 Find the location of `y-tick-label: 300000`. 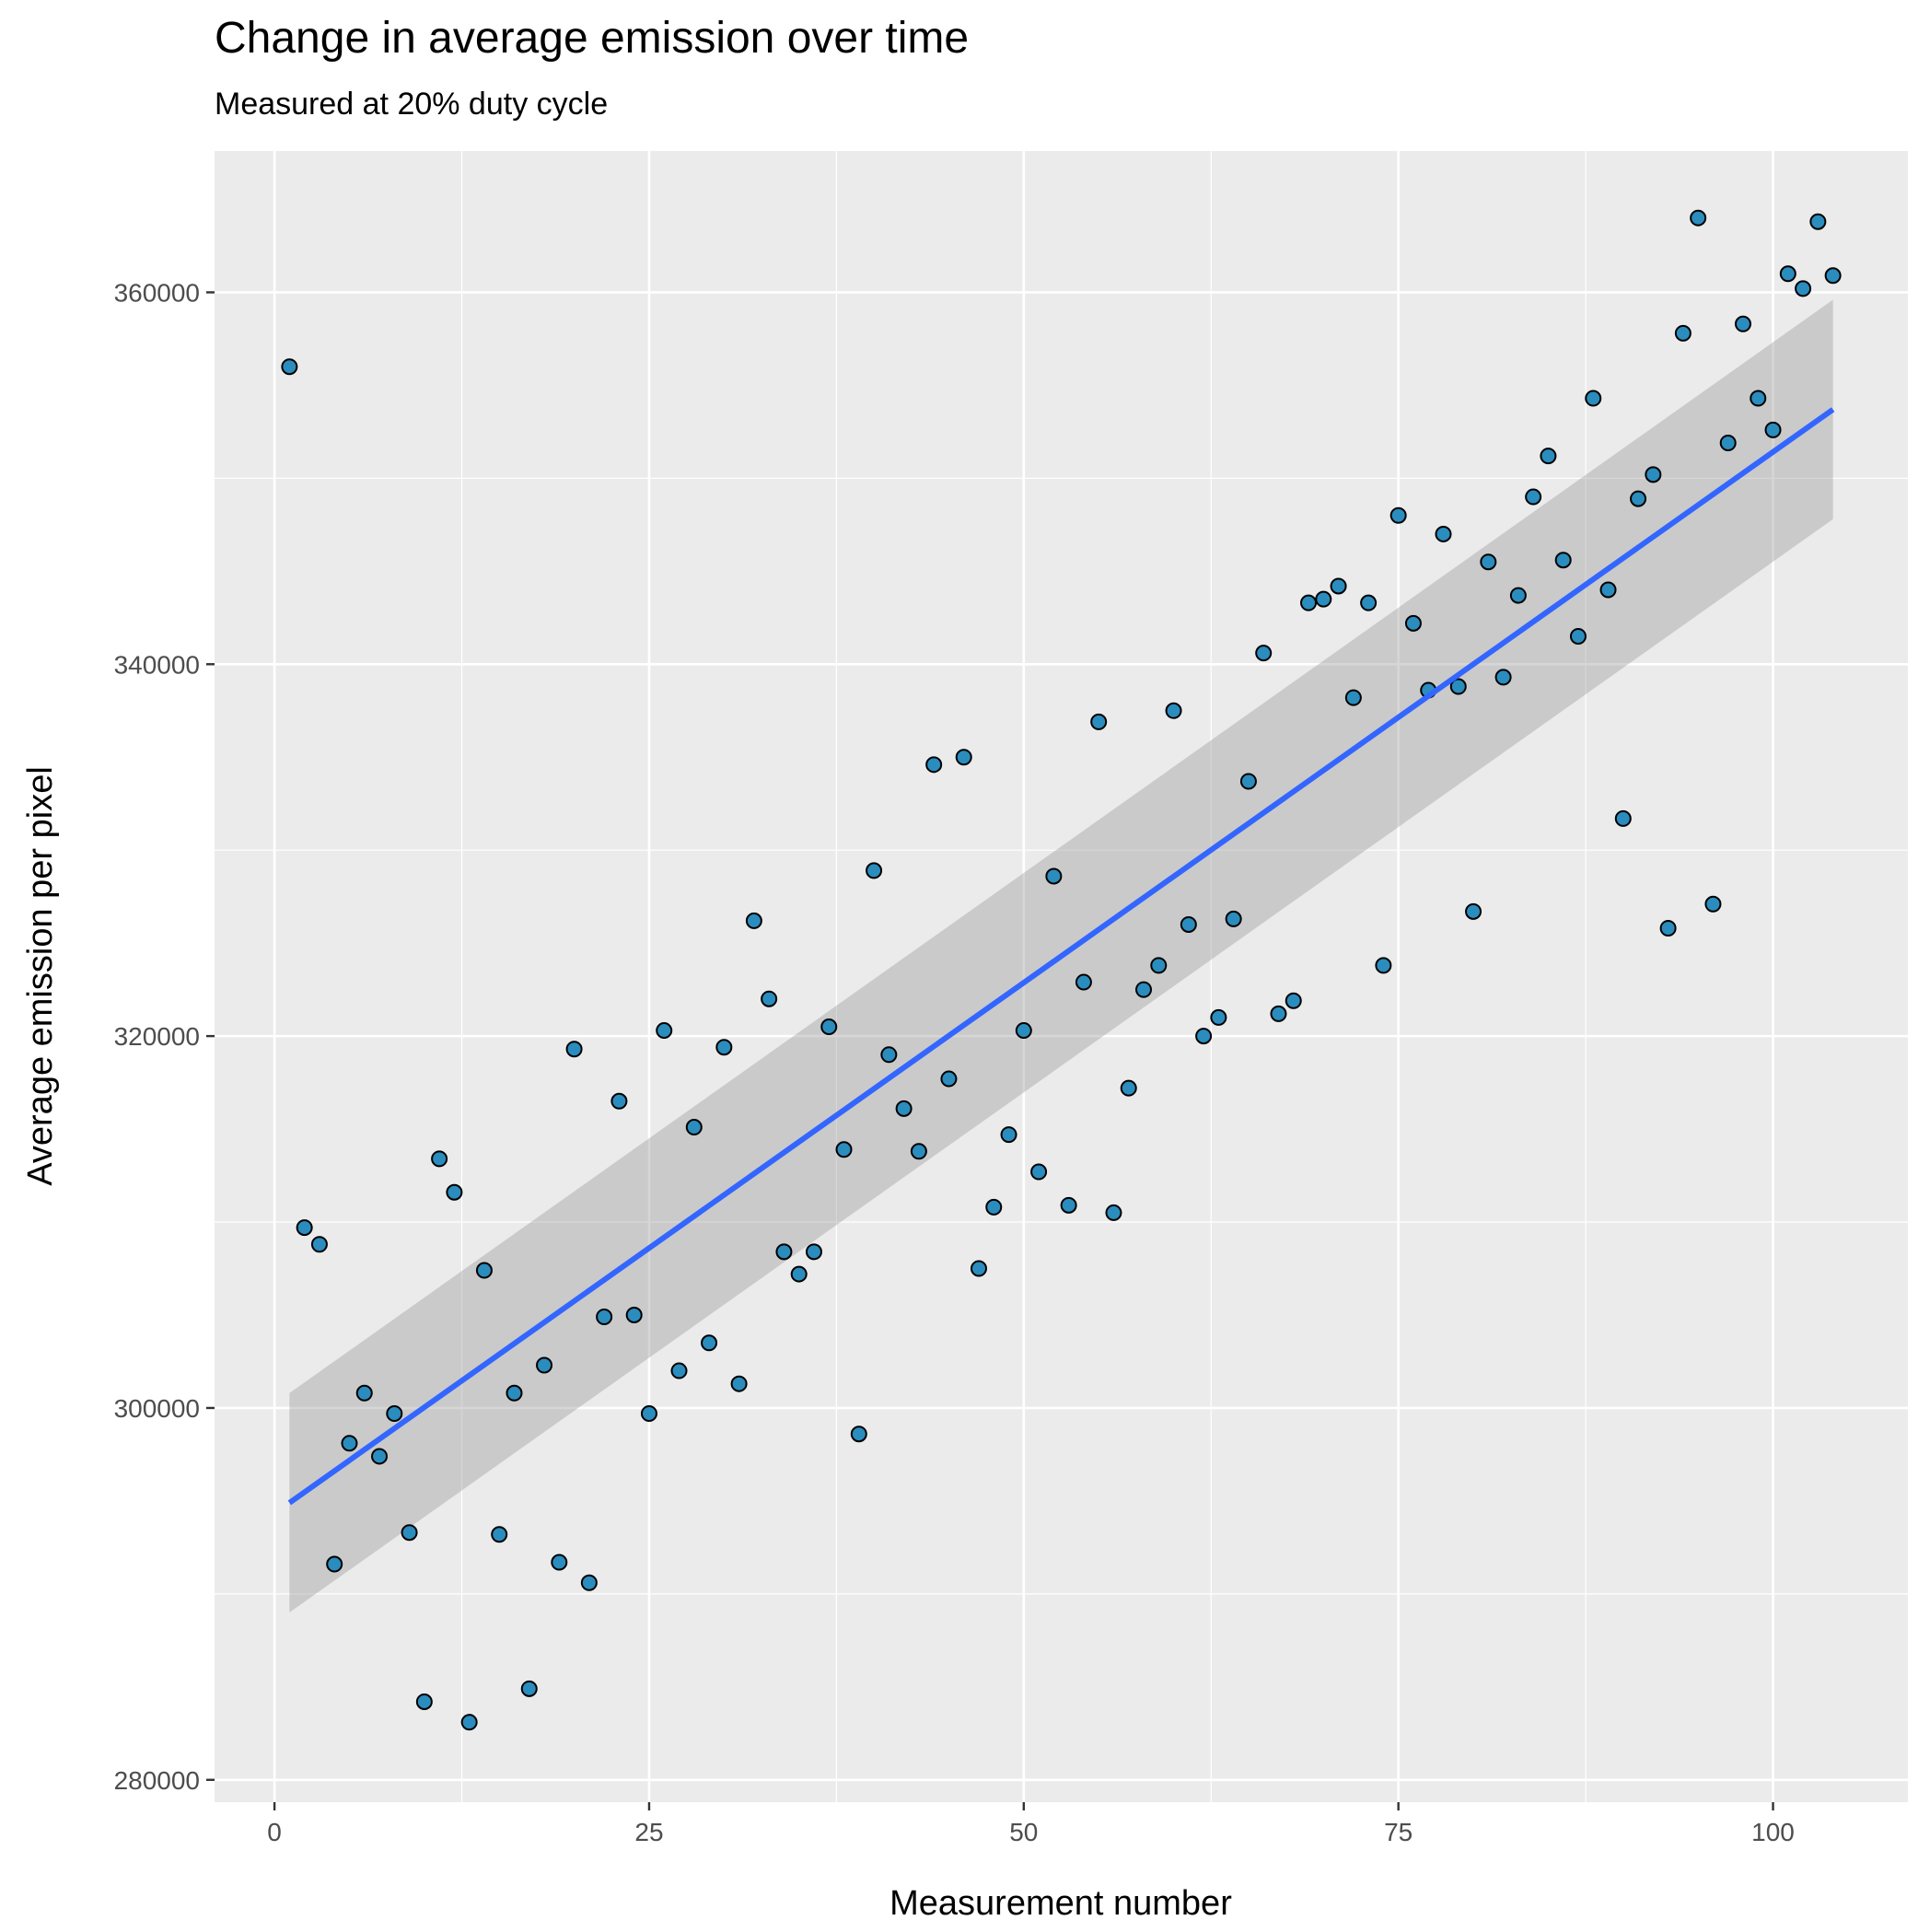

y-tick-label: 300000 is located at coordinates (157, 1408).